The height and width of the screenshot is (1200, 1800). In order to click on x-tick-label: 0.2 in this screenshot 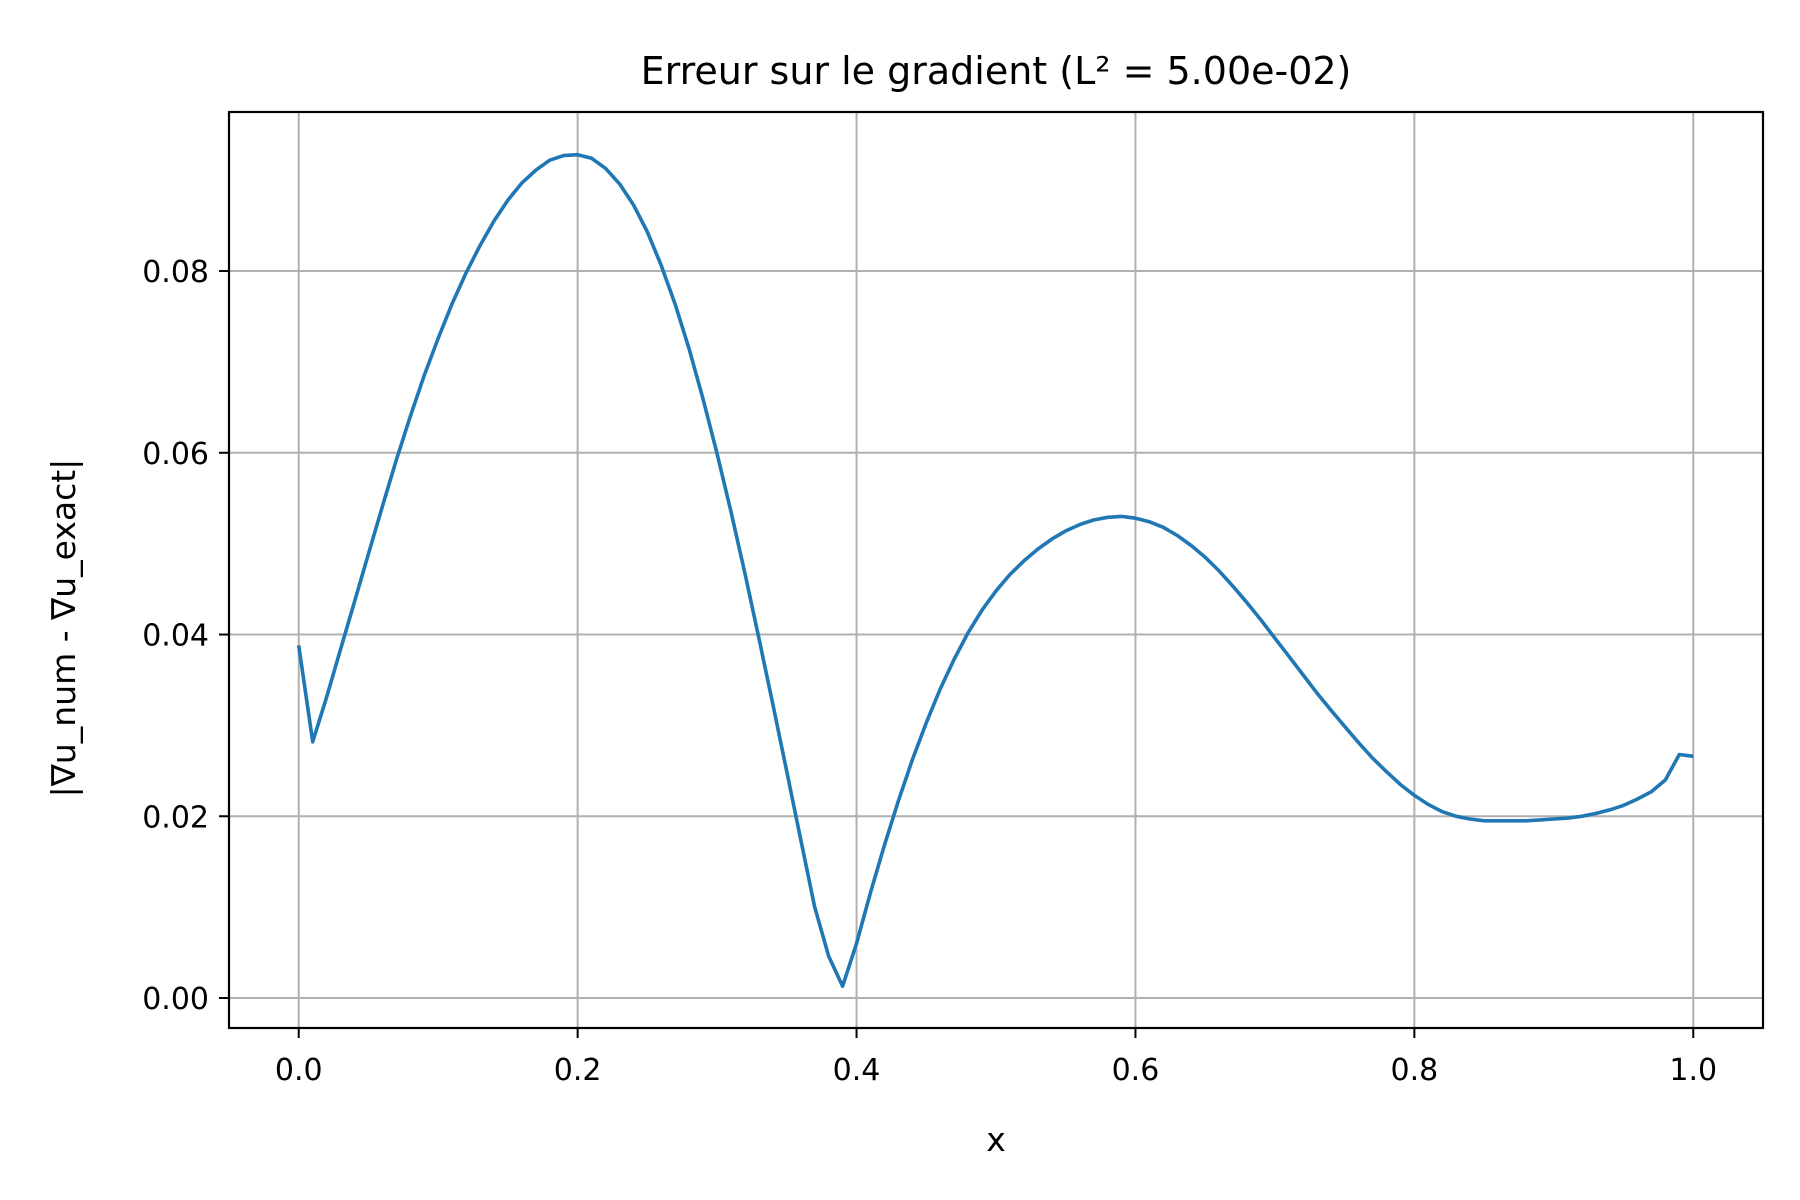, I will do `click(578, 1070)`.